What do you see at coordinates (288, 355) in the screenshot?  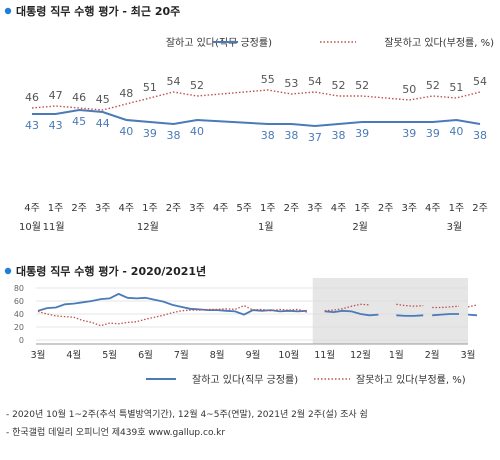 I see `chart2-x-tick-label: 10월` at bounding box center [288, 355].